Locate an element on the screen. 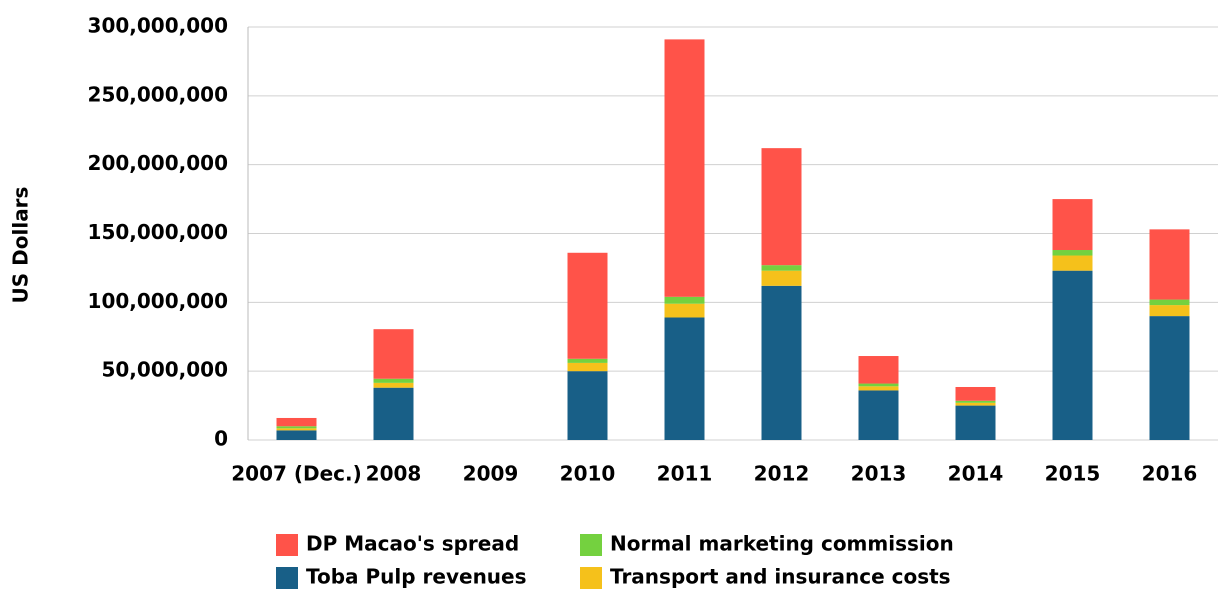 Image resolution: width=1218 pixels, height=592 pixels. x-tick-label: 2010 is located at coordinates (588, 474).